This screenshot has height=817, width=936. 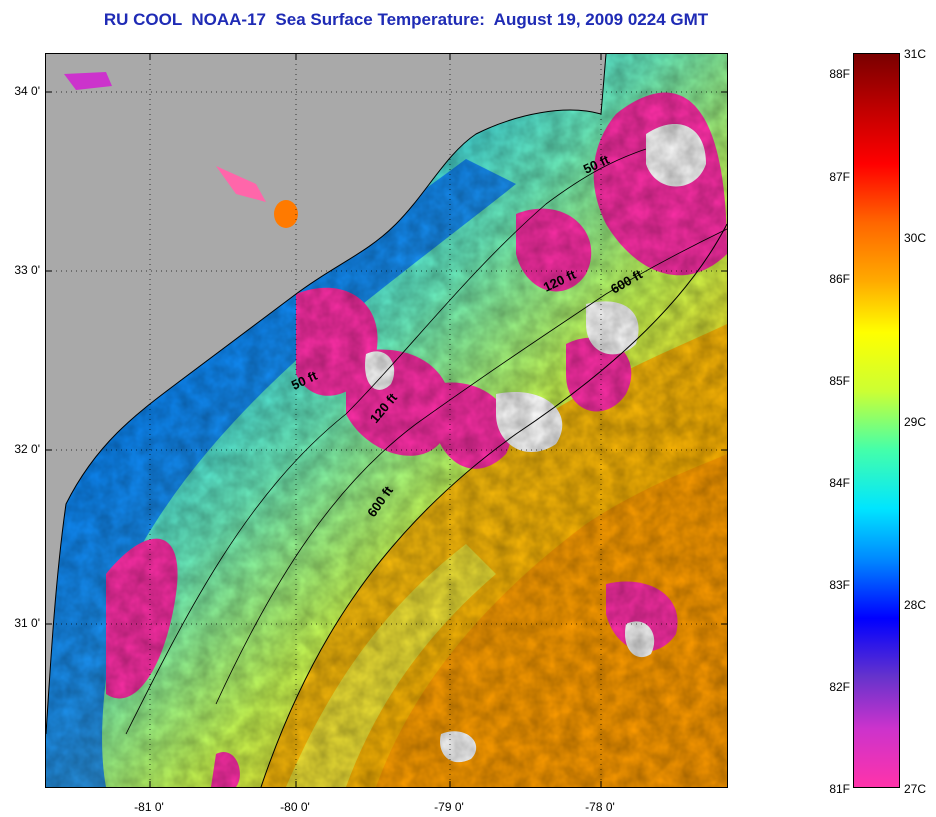 I want to click on lon-label-81: -81 0', so click(x=149, y=807).